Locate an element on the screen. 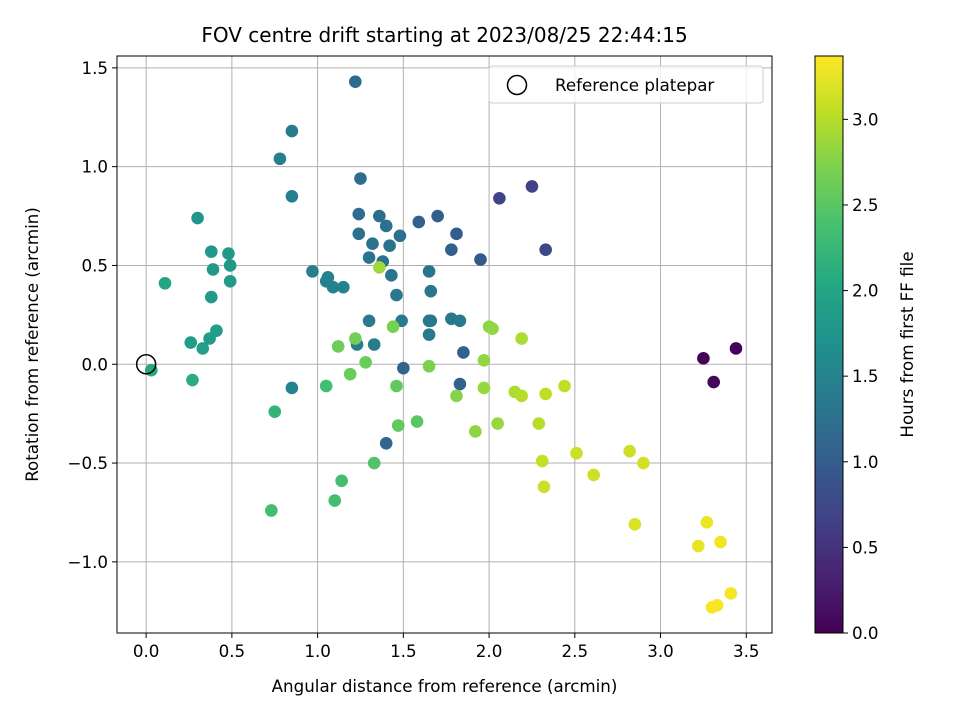 This screenshot has width=960, height=720. x-tick-label: 3.5 is located at coordinates (746, 651).